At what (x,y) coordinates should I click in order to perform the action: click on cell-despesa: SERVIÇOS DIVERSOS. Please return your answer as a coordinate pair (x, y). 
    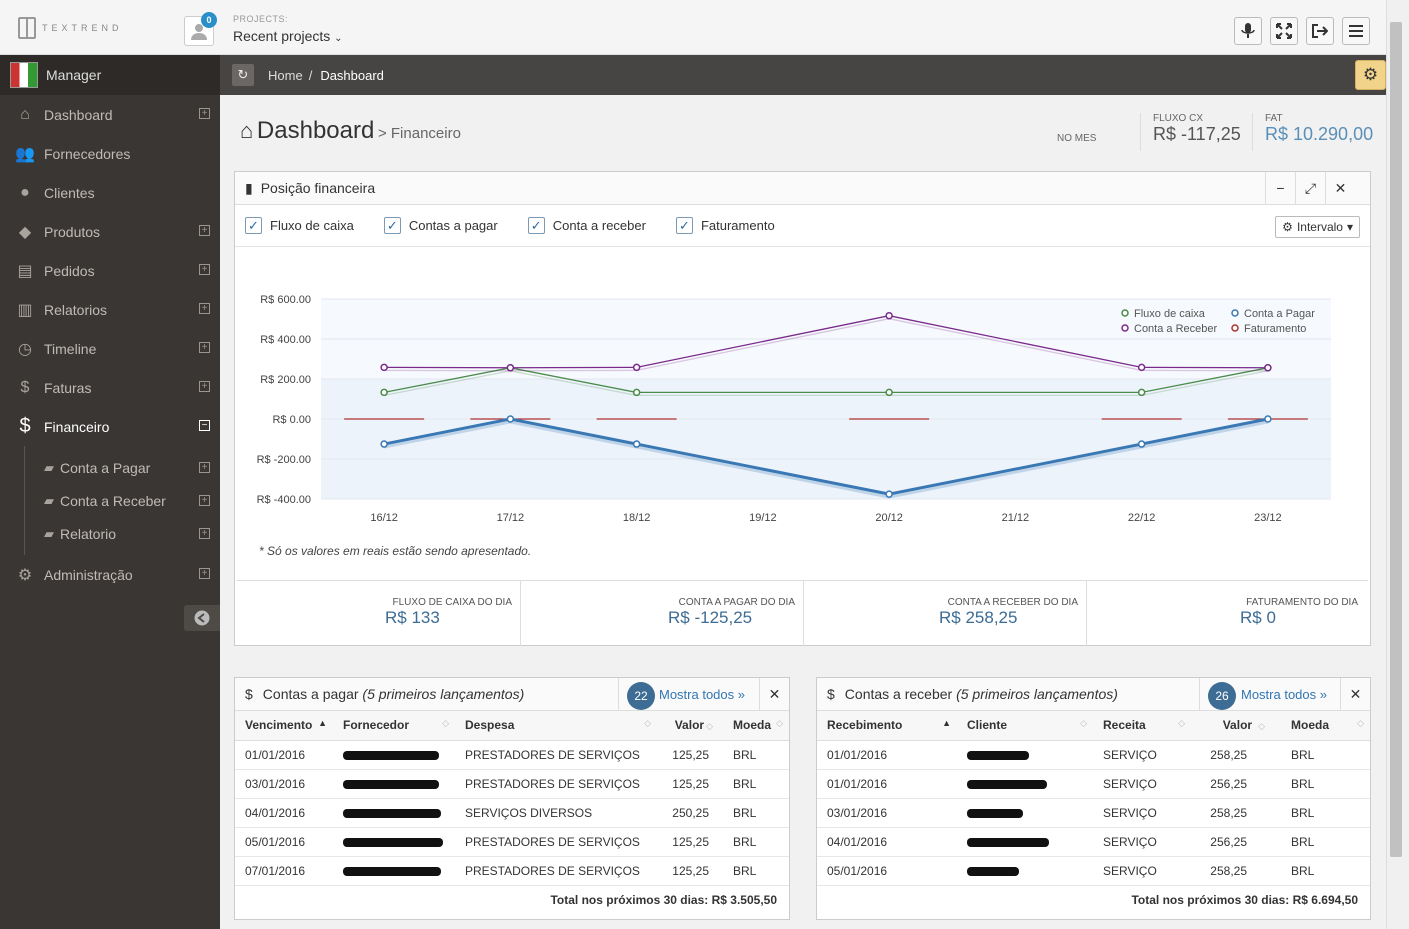
    Looking at the image, I should click on (556, 813).